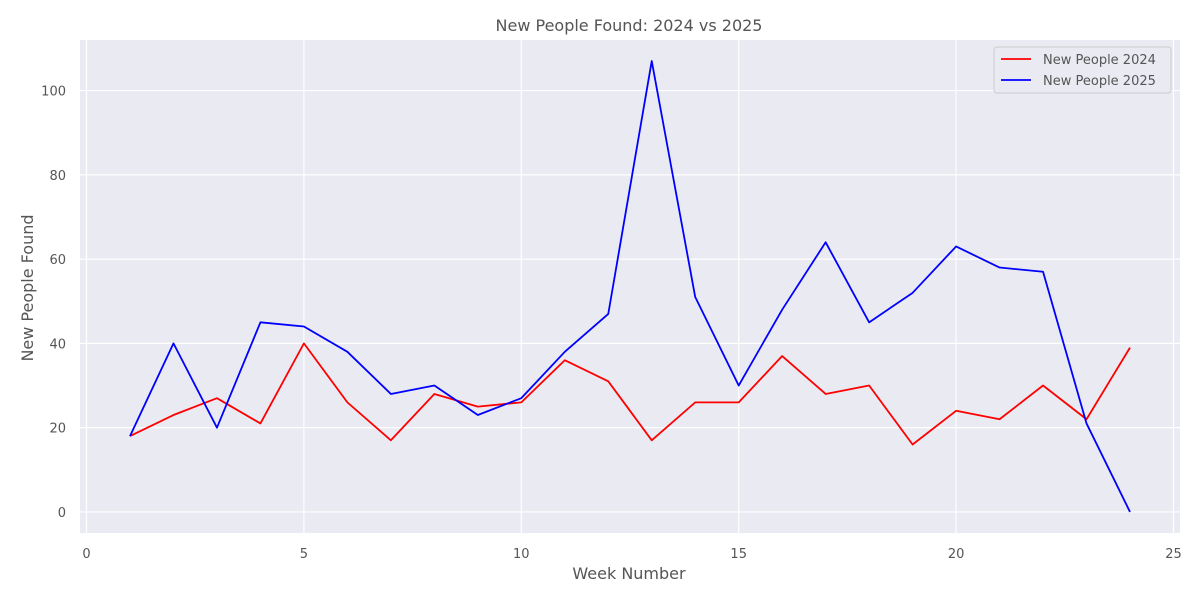 The image size is (1200, 604). What do you see at coordinates (631, 554) in the screenshot?
I see `x-tick-labels: 0 5 10 15 20 25` at bounding box center [631, 554].